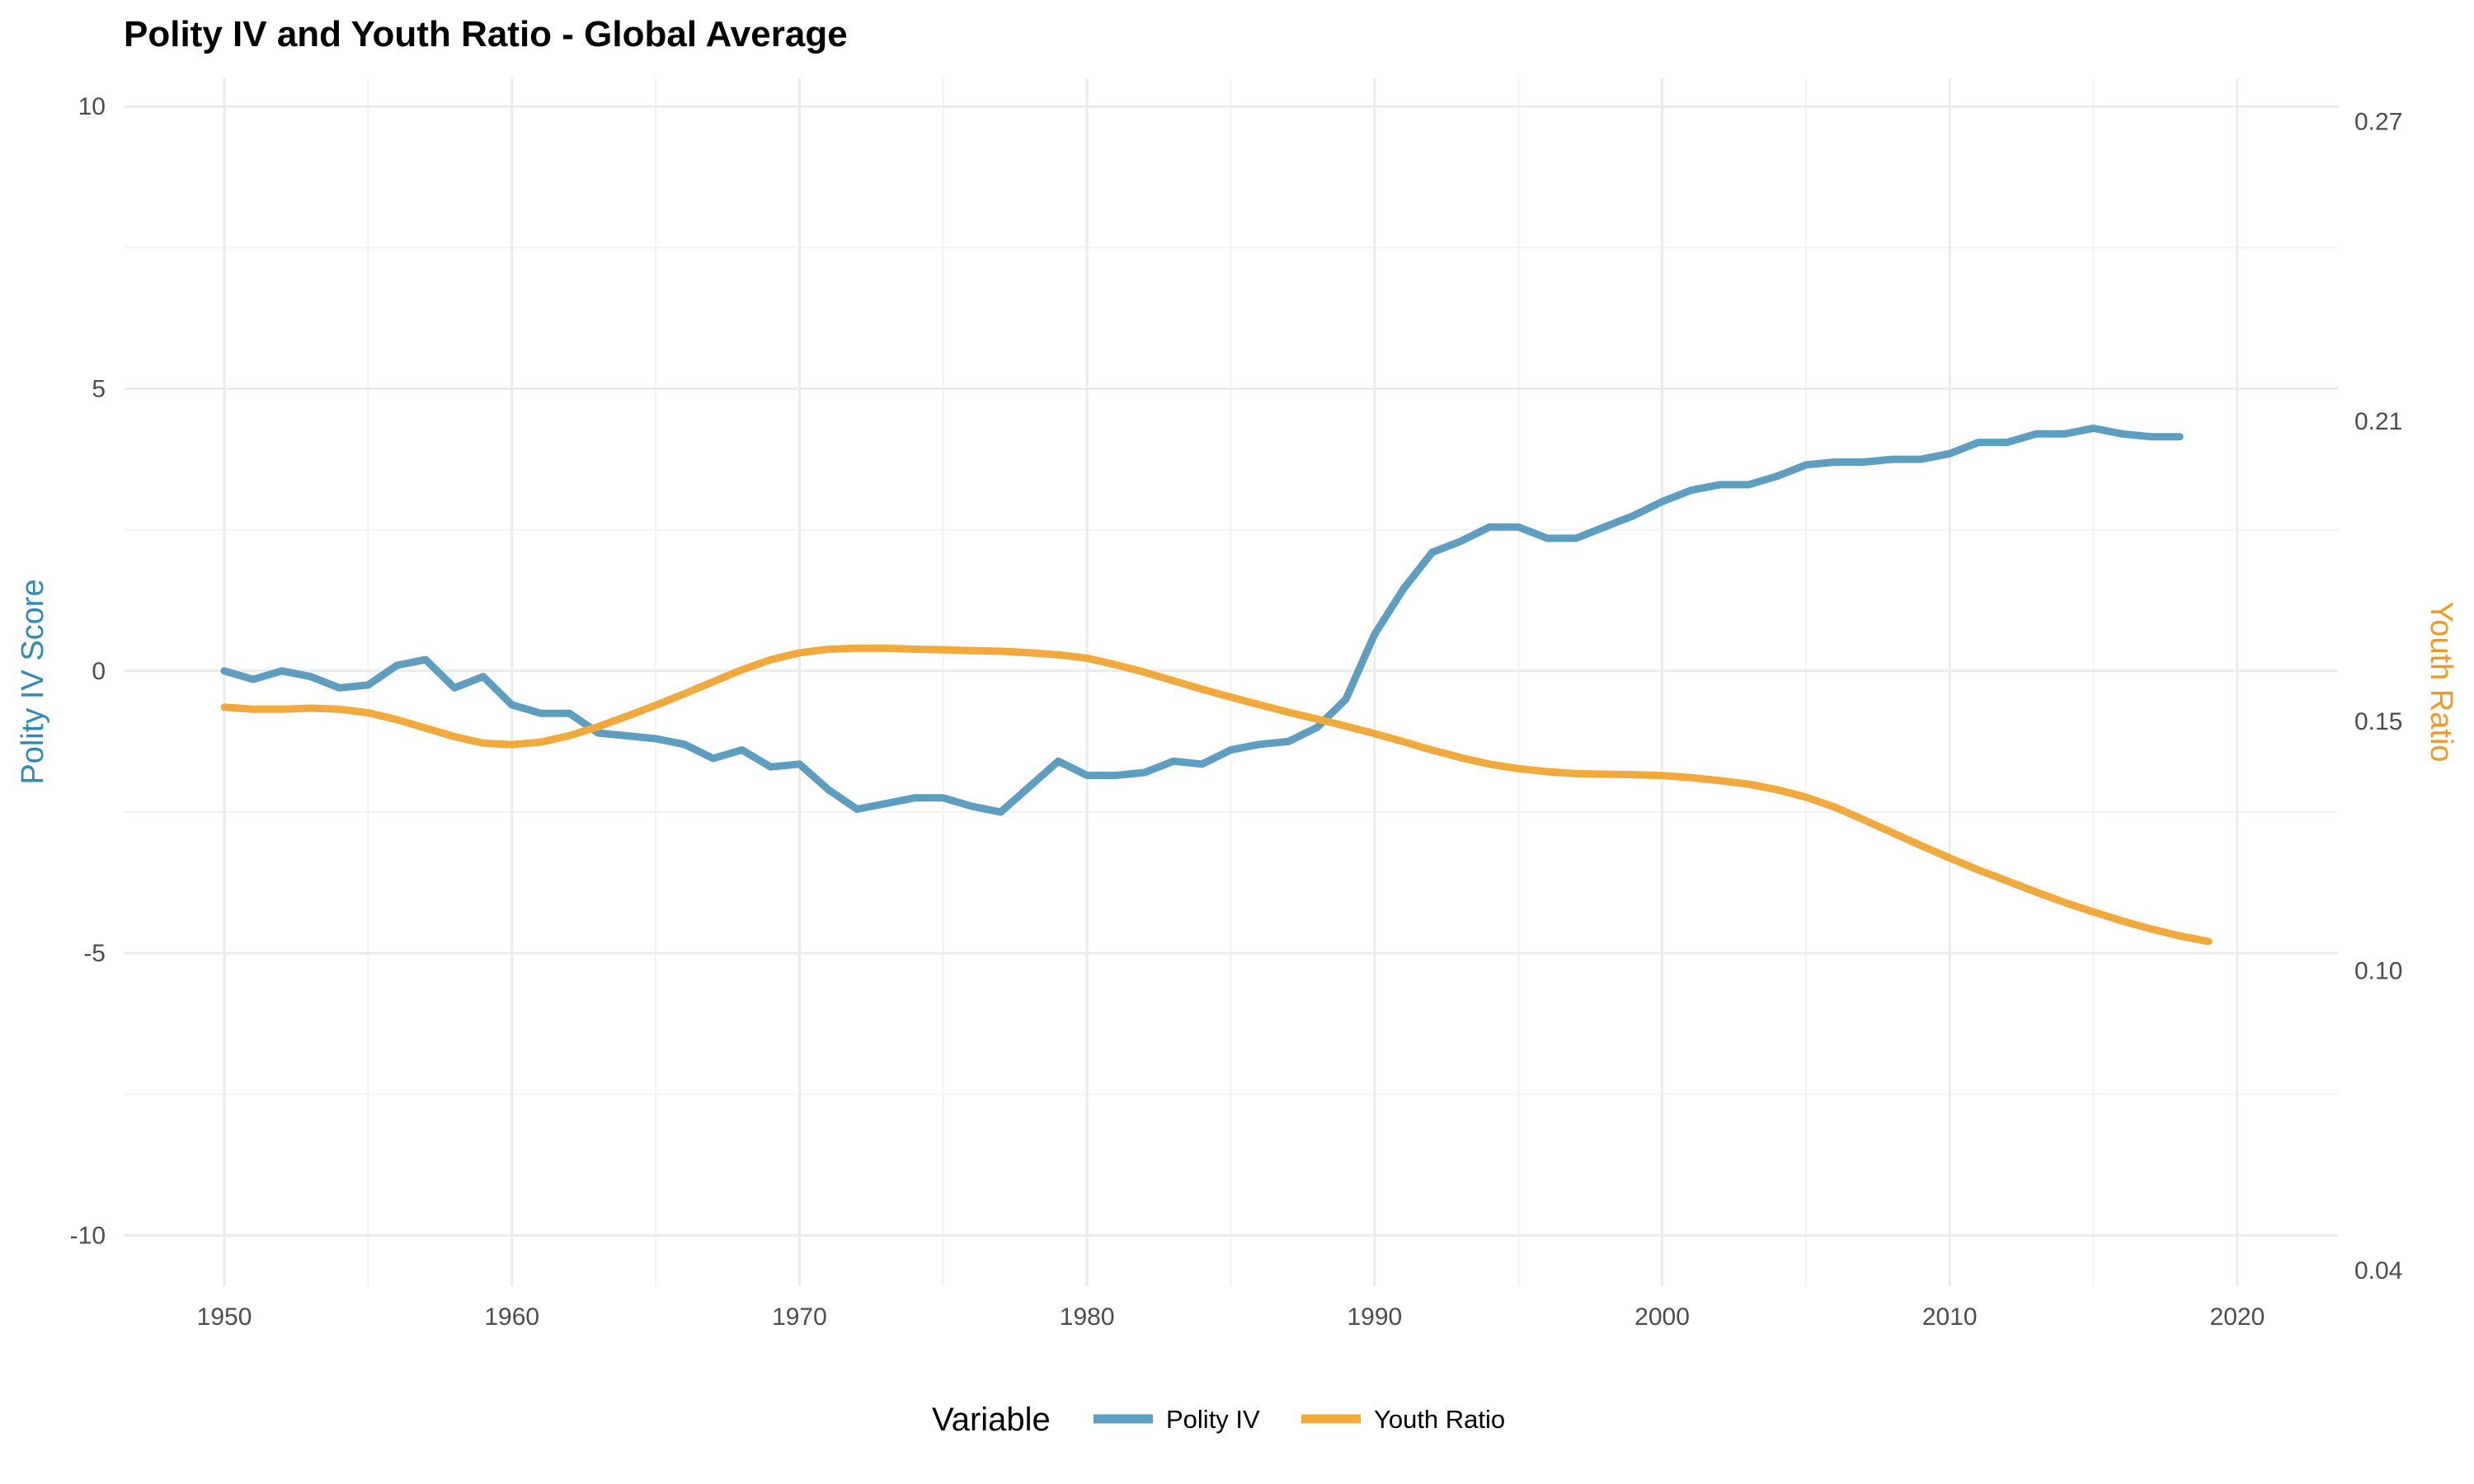 The width and height of the screenshot is (2474, 1484). What do you see at coordinates (2378, 721) in the screenshot?
I see `y2-tick-label: 0.15` at bounding box center [2378, 721].